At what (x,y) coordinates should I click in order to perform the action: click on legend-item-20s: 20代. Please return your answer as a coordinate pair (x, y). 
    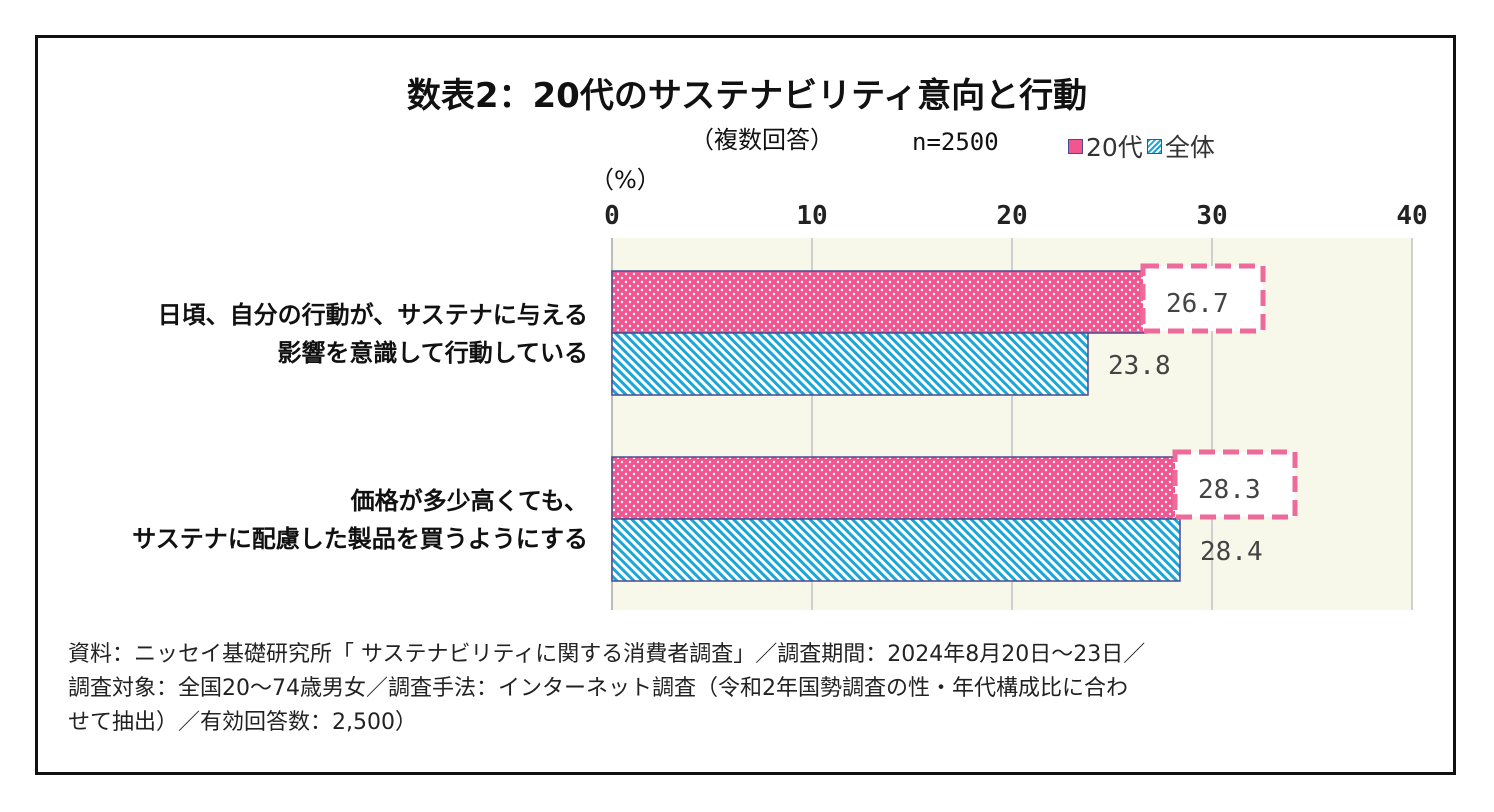
    Looking at the image, I should click on (1105, 146).